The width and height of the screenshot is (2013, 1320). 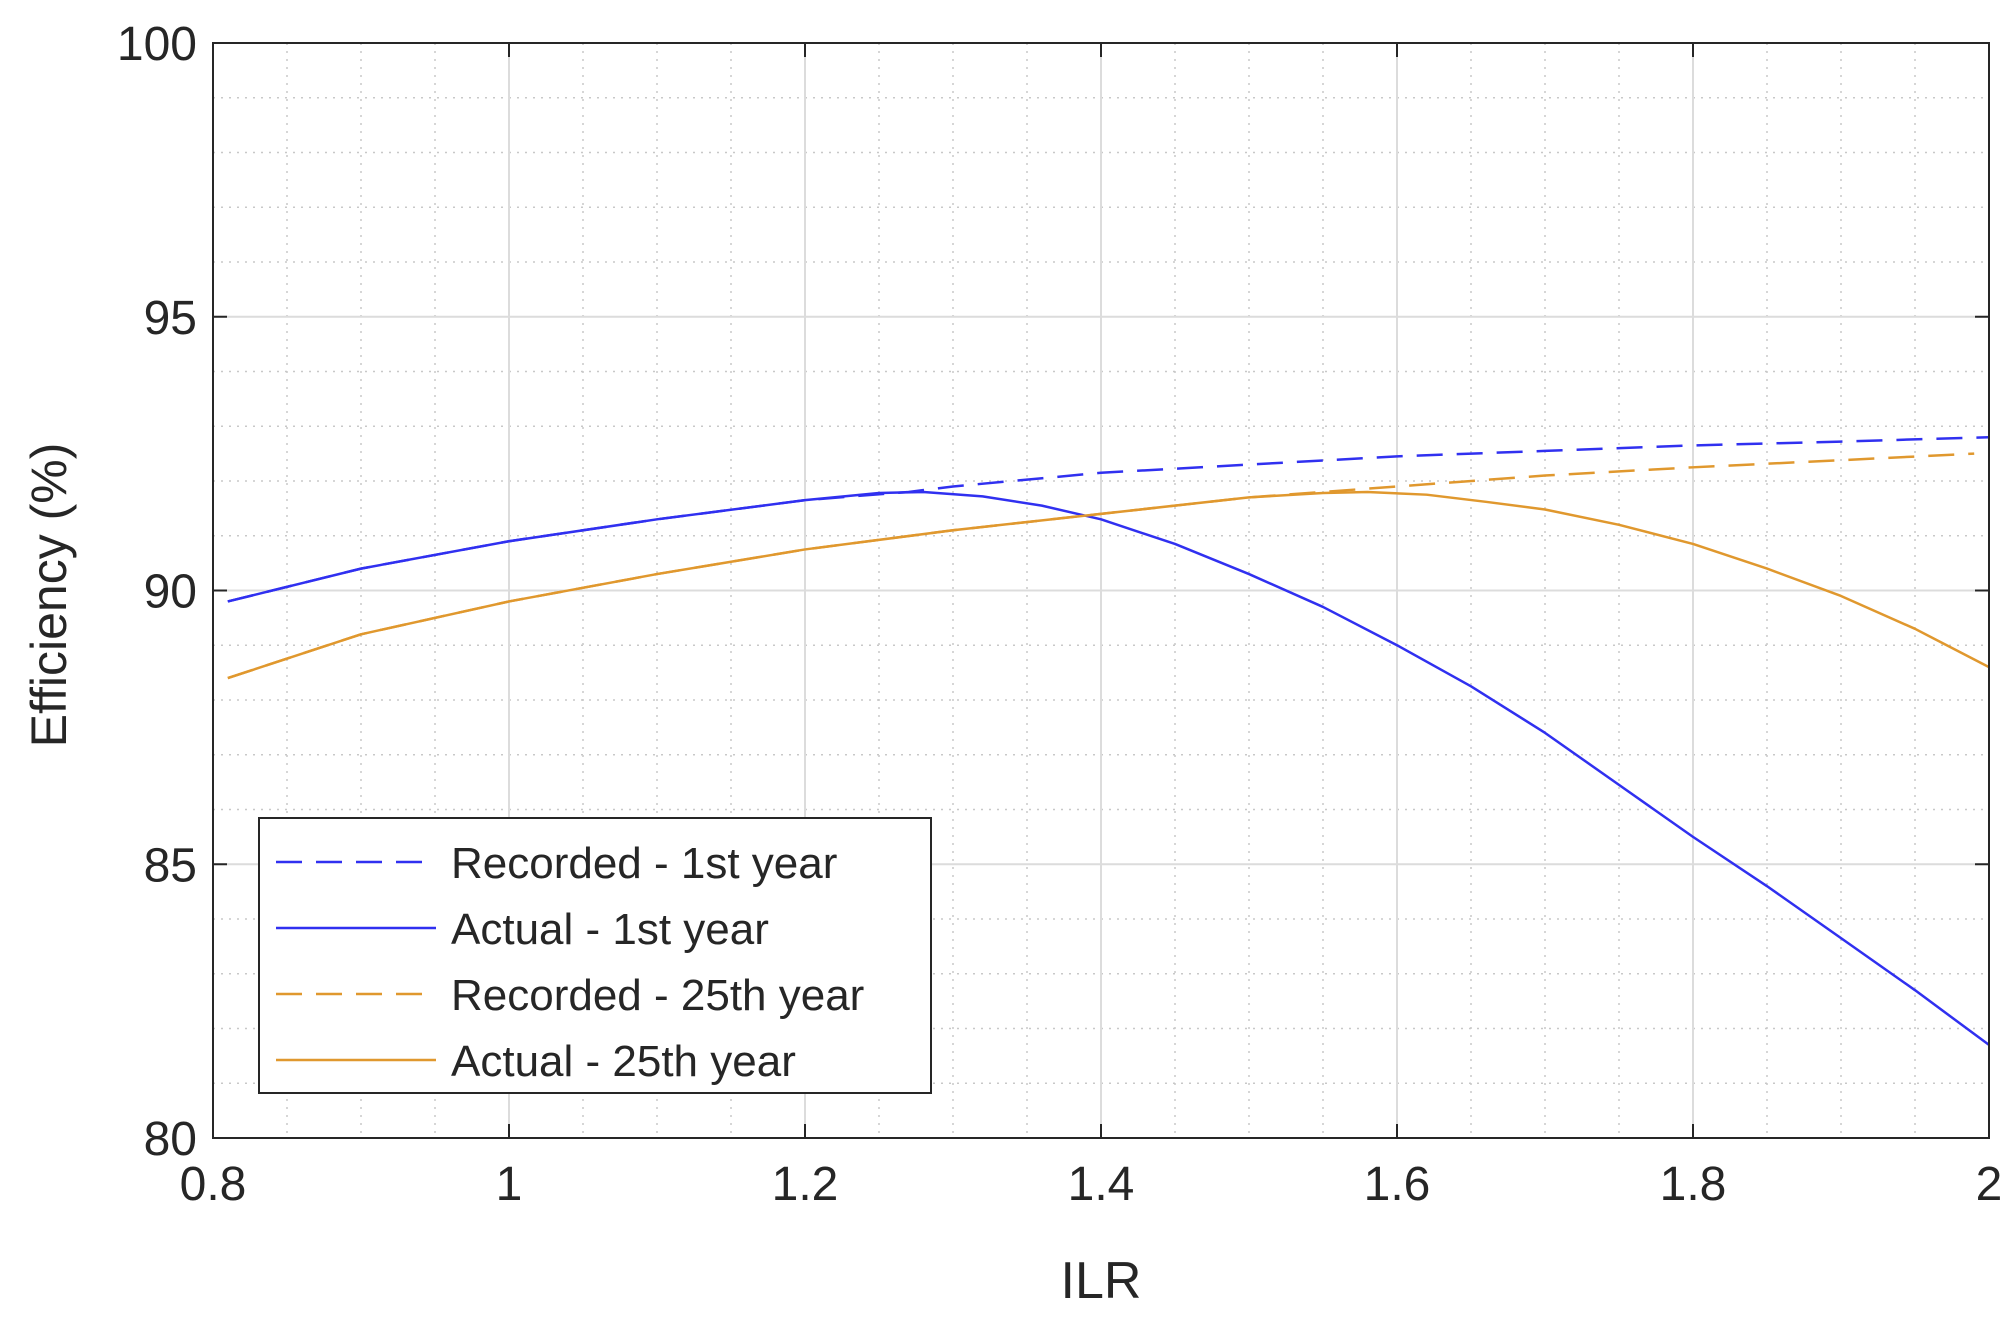 I want to click on x-tick-label: 1.6, so click(x=1397, y=1184).